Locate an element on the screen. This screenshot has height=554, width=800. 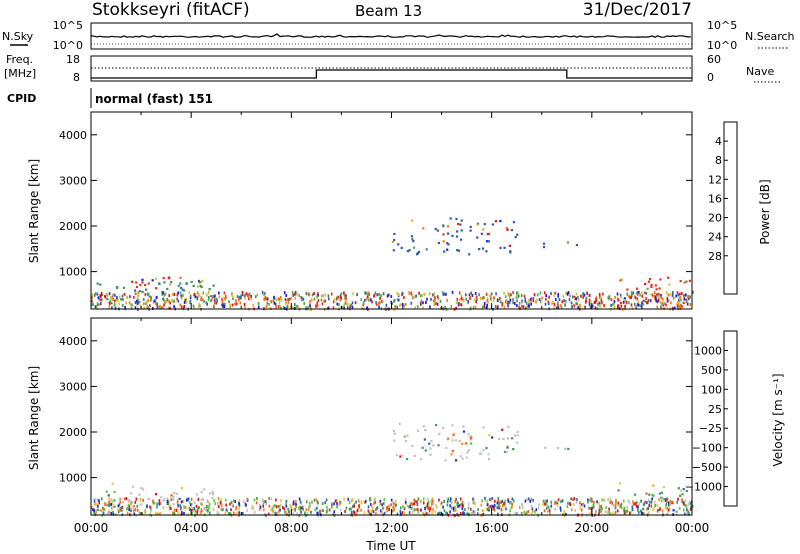
beam-title: Beam 13 is located at coordinates (388, 11).